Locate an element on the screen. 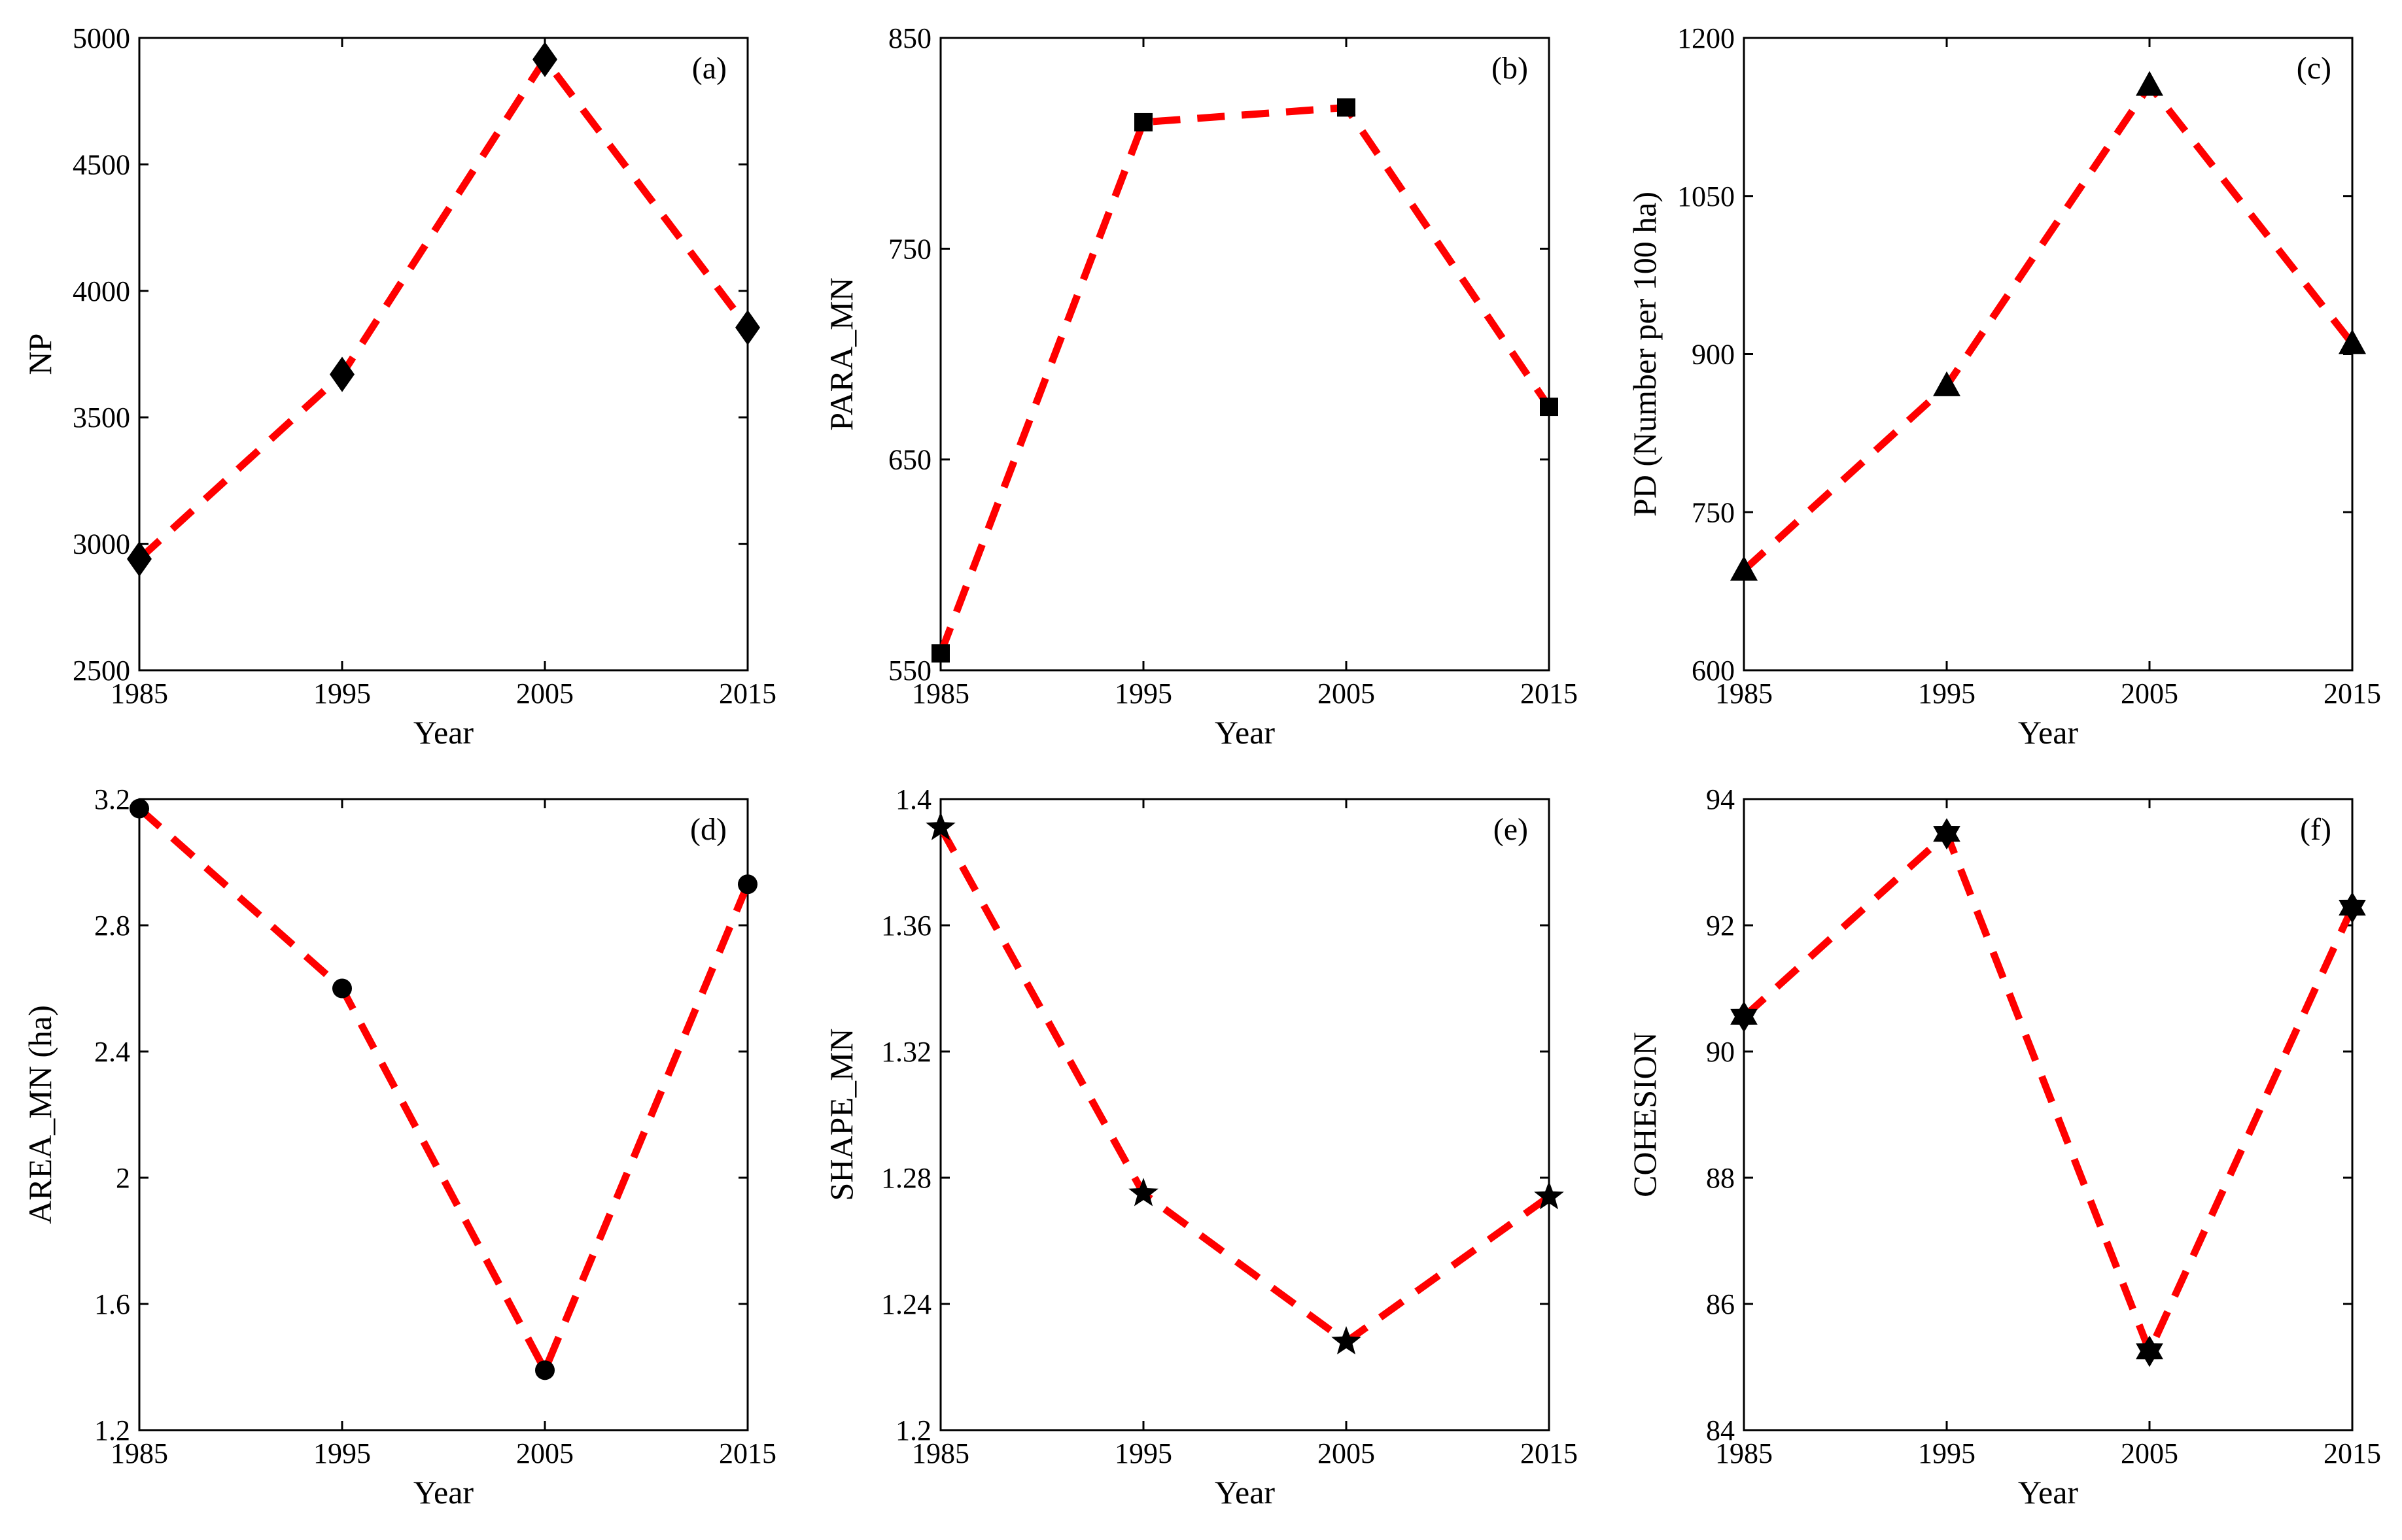 Image resolution: width=2402 pixels, height=1540 pixels. y-tick-label: 2 is located at coordinates (123, 1178).